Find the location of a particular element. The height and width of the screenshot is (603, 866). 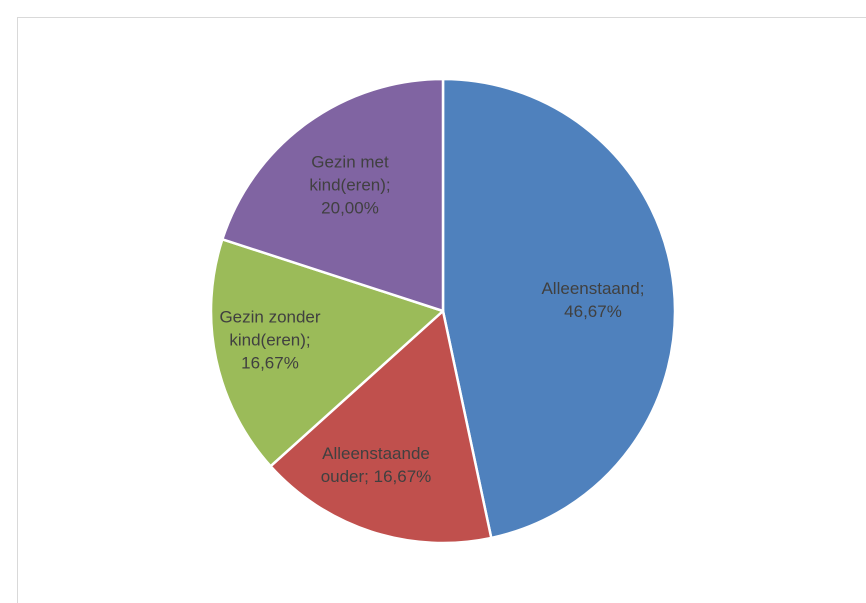

value-label: 46,67% is located at coordinates (593, 311).